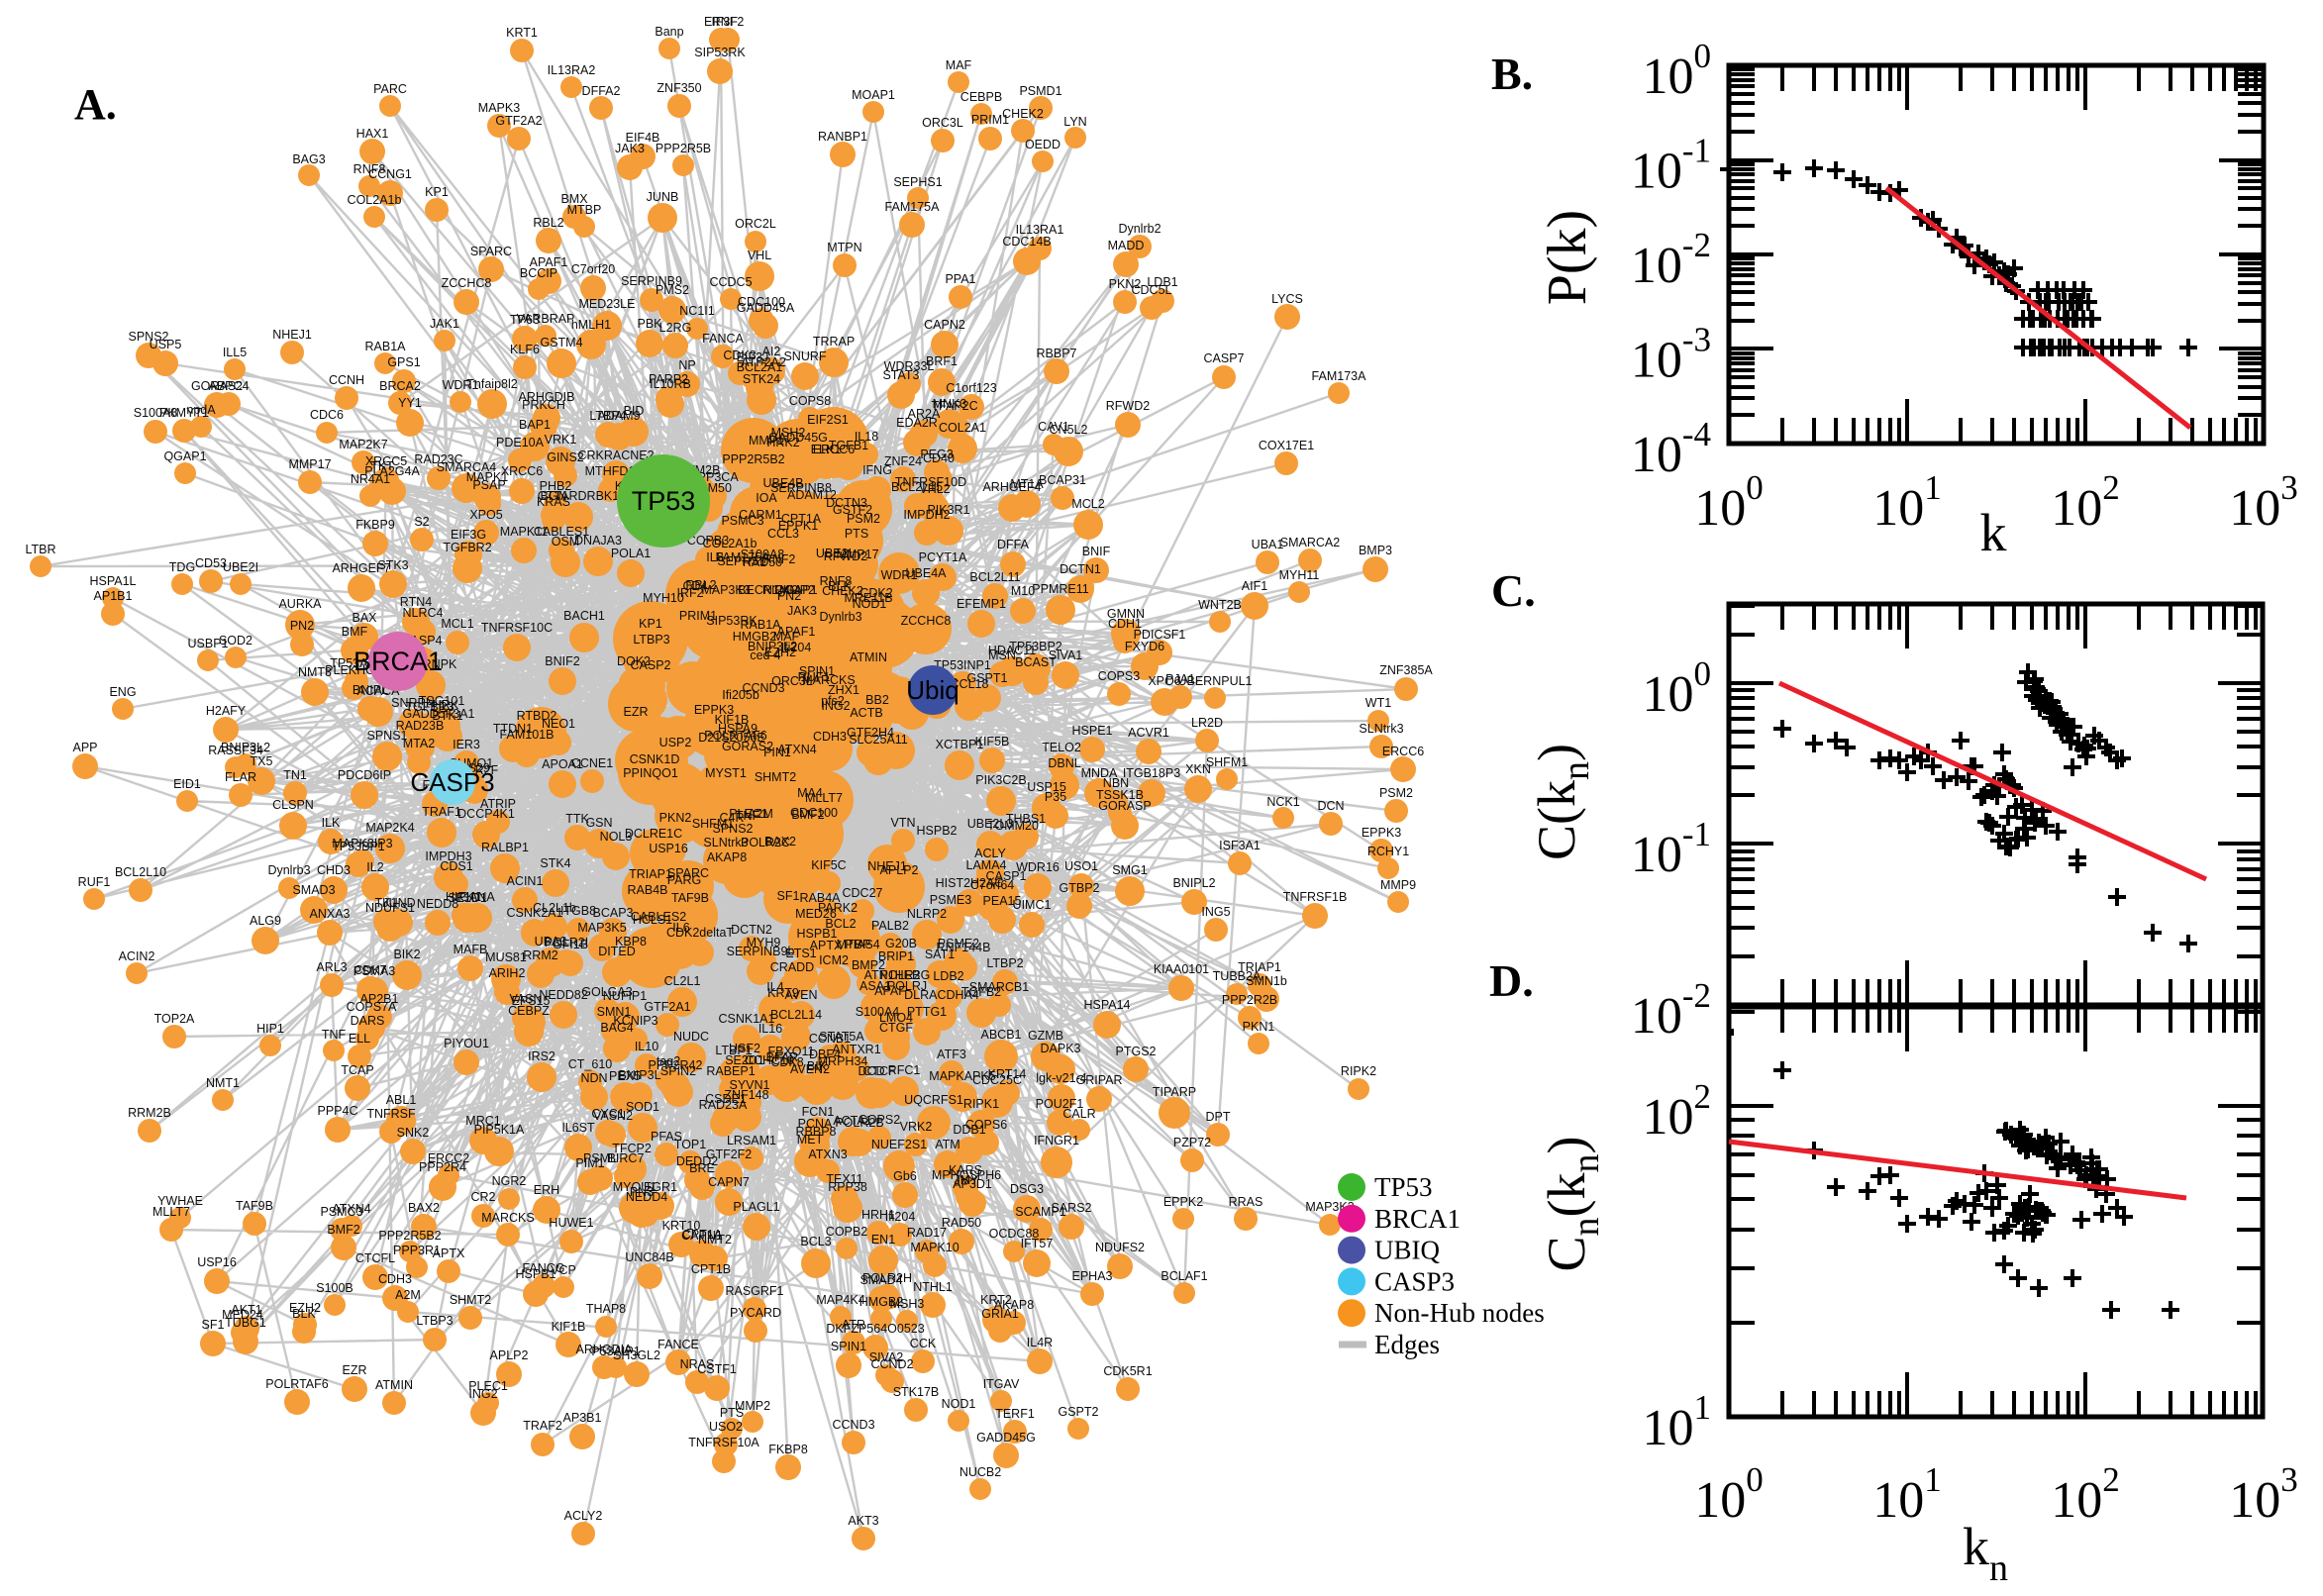 The image size is (2323, 1596). What do you see at coordinates (447, 716) in the screenshot?
I see `svg-text: BTK1` at bounding box center [447, 716].